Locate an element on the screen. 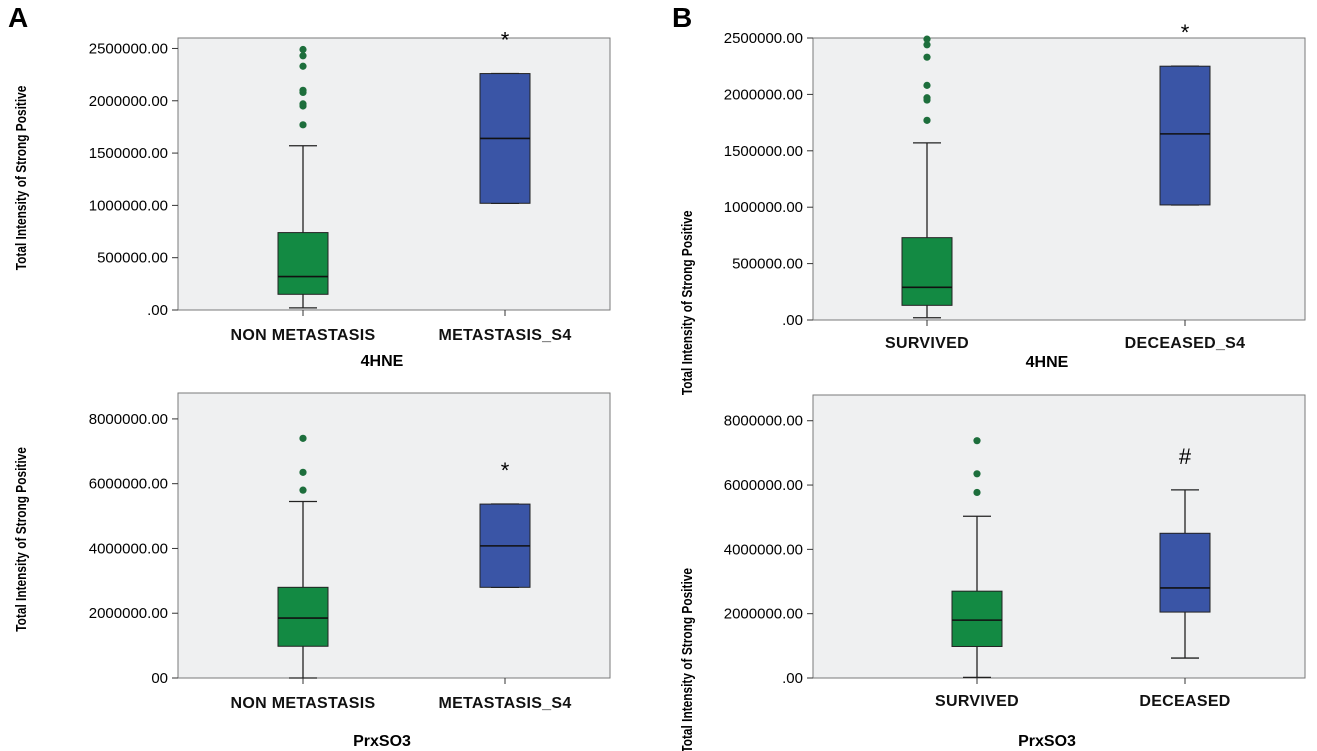  chart-2-ytick-label: .00 is located at coordinates (792, 320).